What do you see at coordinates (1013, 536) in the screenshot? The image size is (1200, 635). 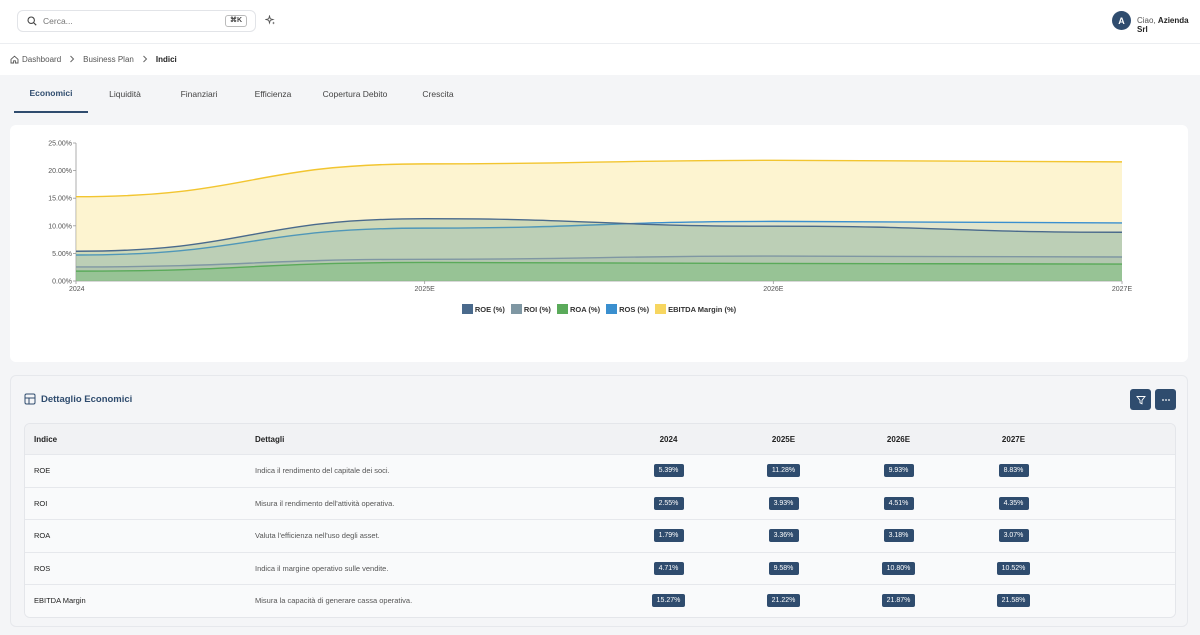 I see `value-badge: 3.07%` at bounding box center [1013, 536].